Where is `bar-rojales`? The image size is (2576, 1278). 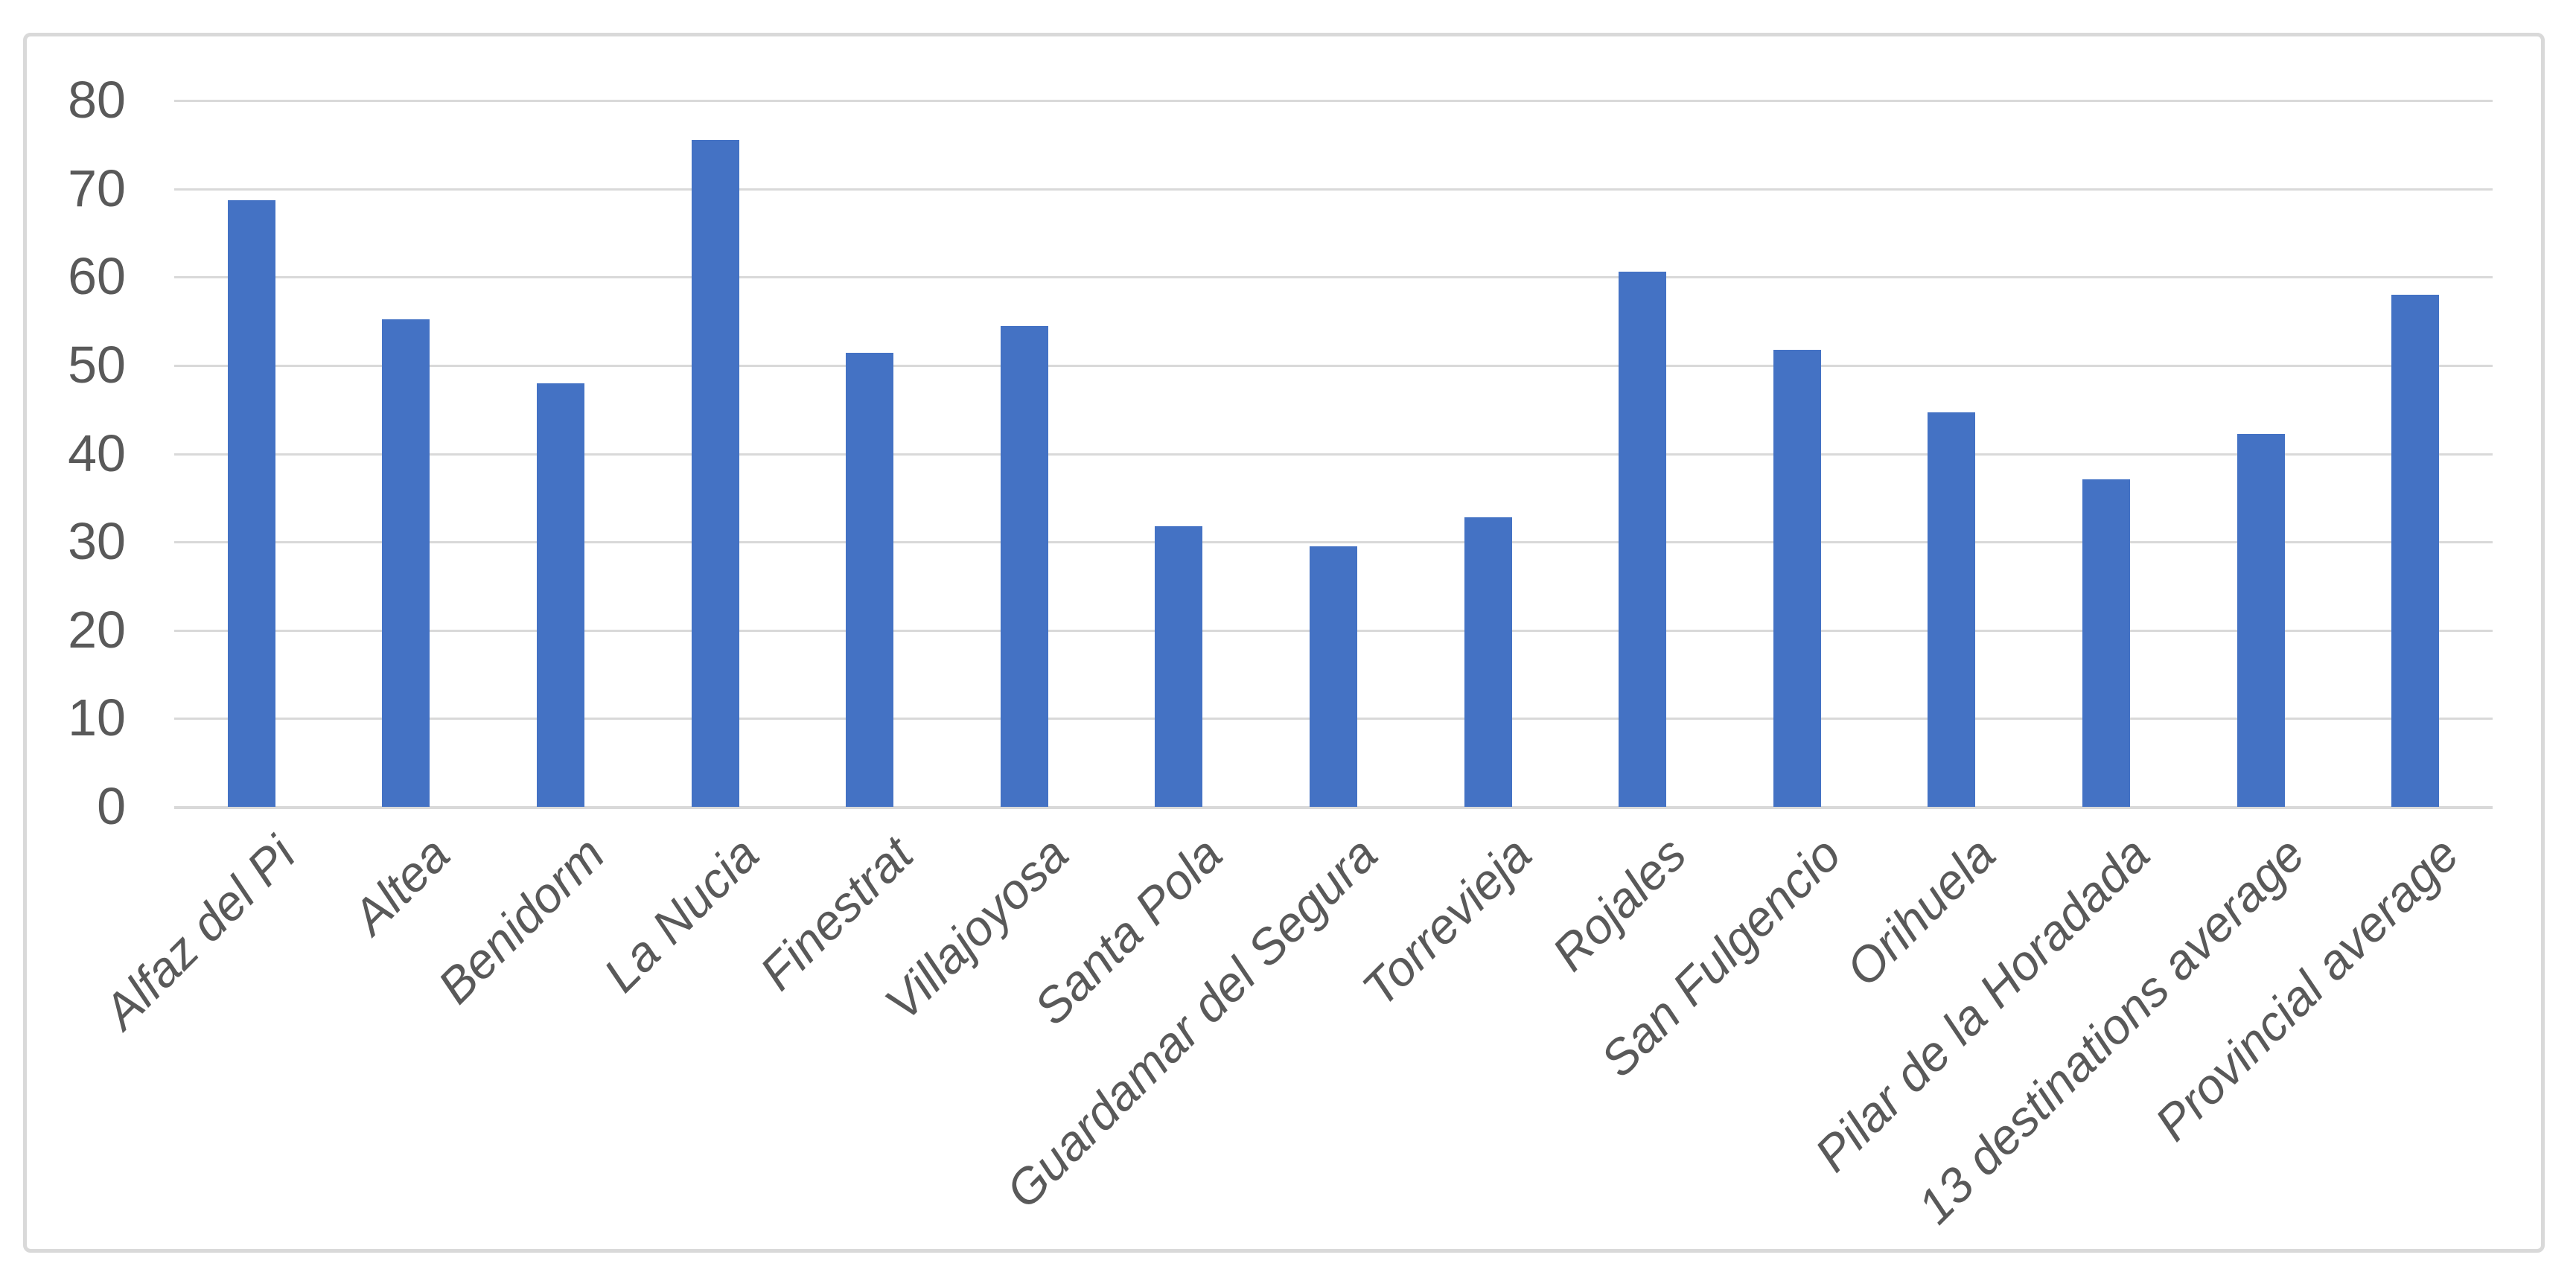
bar-rojales is located at coordinates (1643, 539).